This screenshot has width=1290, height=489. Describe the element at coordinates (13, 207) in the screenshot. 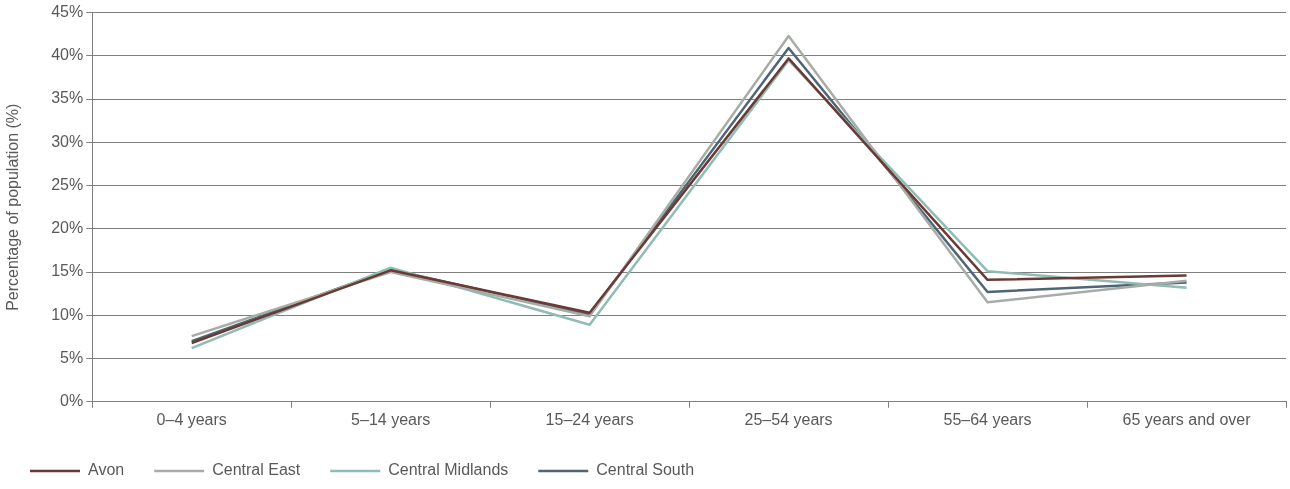

I see `y-axis-title: Percentage of population (%)` at that location.